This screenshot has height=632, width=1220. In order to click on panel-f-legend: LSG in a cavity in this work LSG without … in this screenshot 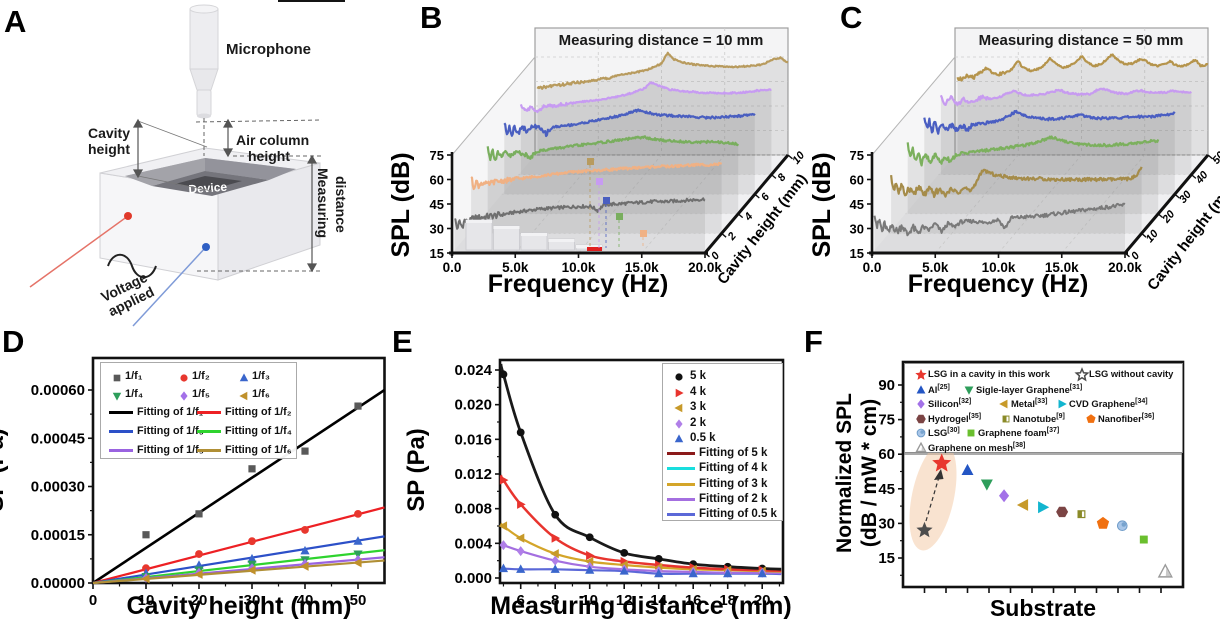, I will do `click(1043, 408)`.